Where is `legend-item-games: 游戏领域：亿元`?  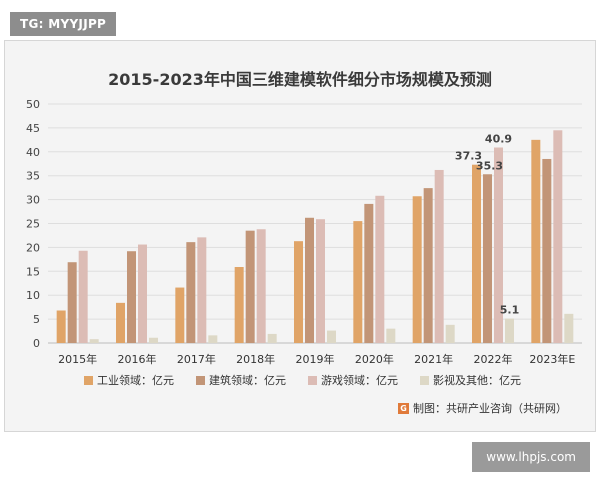
legend-item-games: 游戏领域：亿元 is located at coordinates (353, 380).